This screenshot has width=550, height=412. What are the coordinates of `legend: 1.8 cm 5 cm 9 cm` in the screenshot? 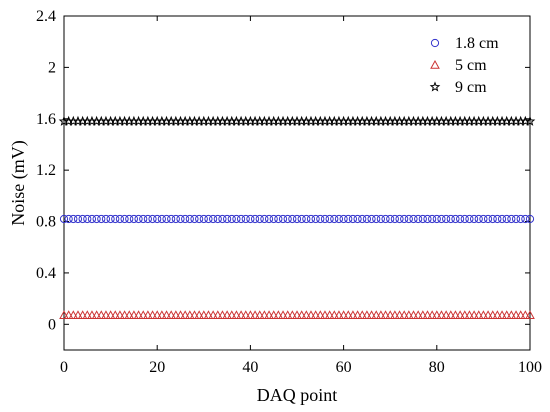 It's located at (464, 65).